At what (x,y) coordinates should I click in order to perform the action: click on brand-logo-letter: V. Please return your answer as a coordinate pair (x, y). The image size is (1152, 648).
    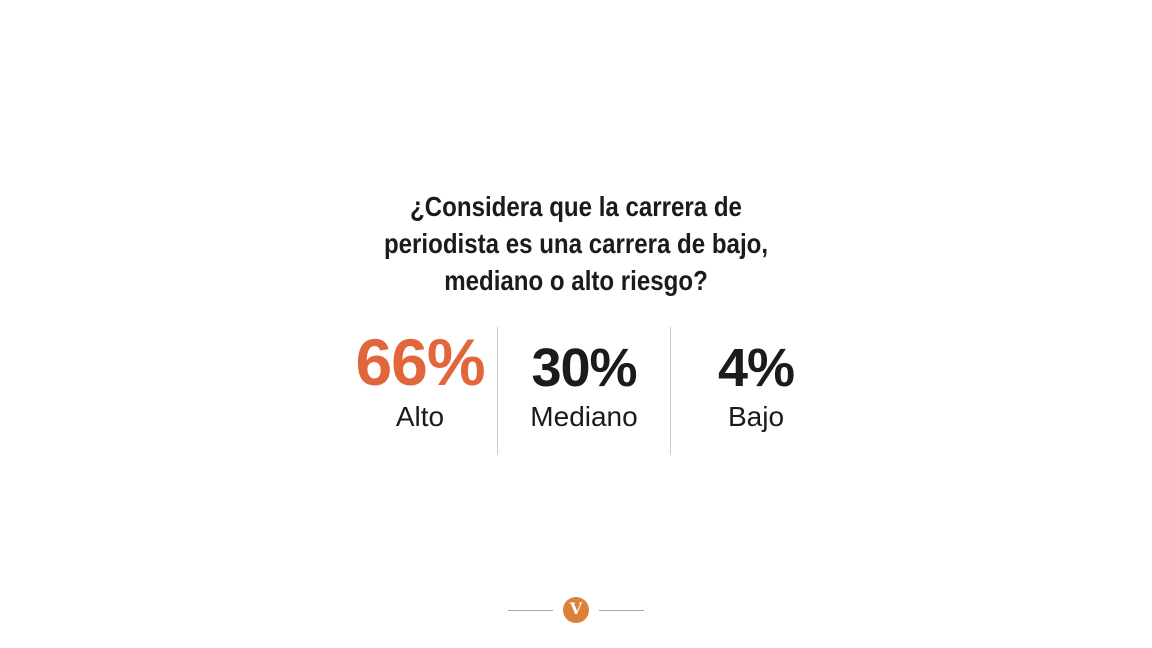
    Looking at the image, I should click on (576, 608).